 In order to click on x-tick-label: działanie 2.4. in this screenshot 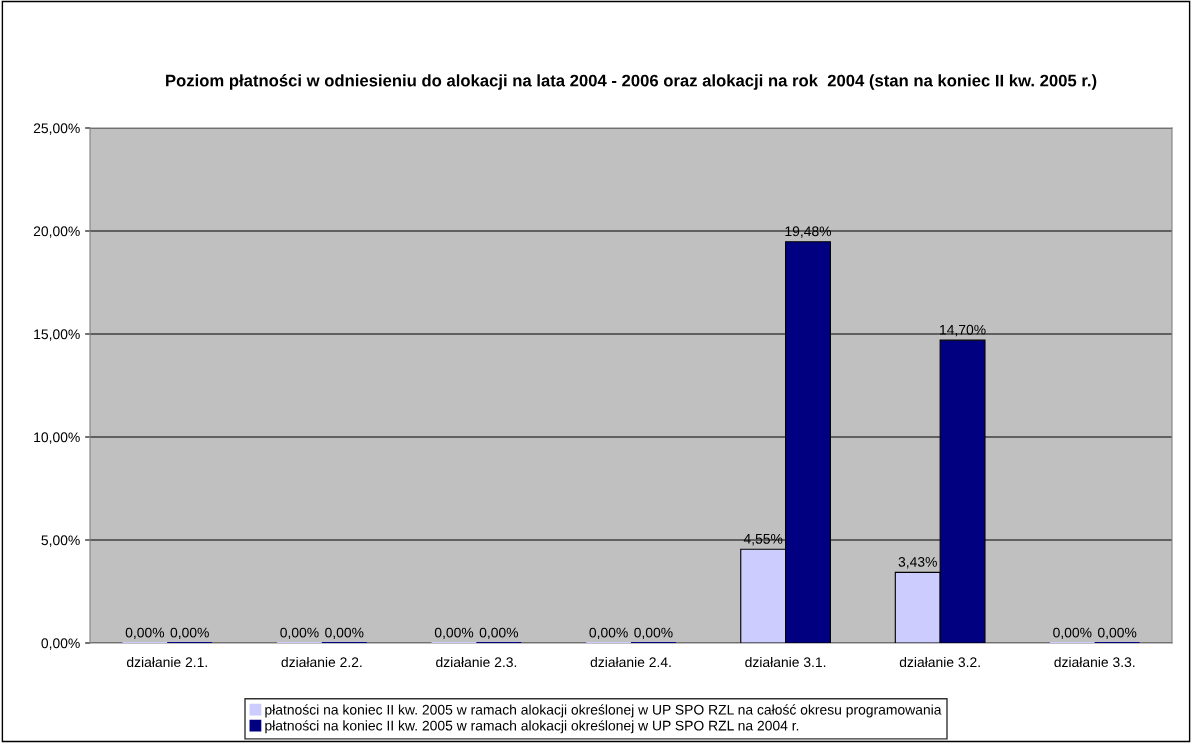, I will do `click(630, 662)`.